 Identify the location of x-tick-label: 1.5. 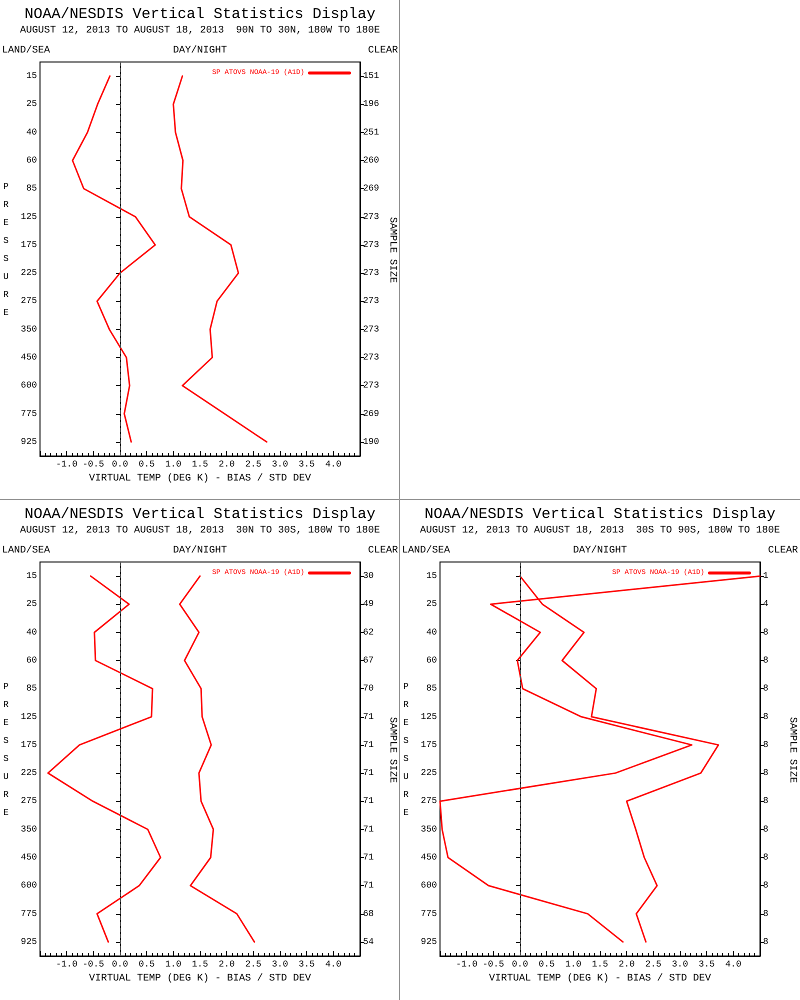
(200, 965).